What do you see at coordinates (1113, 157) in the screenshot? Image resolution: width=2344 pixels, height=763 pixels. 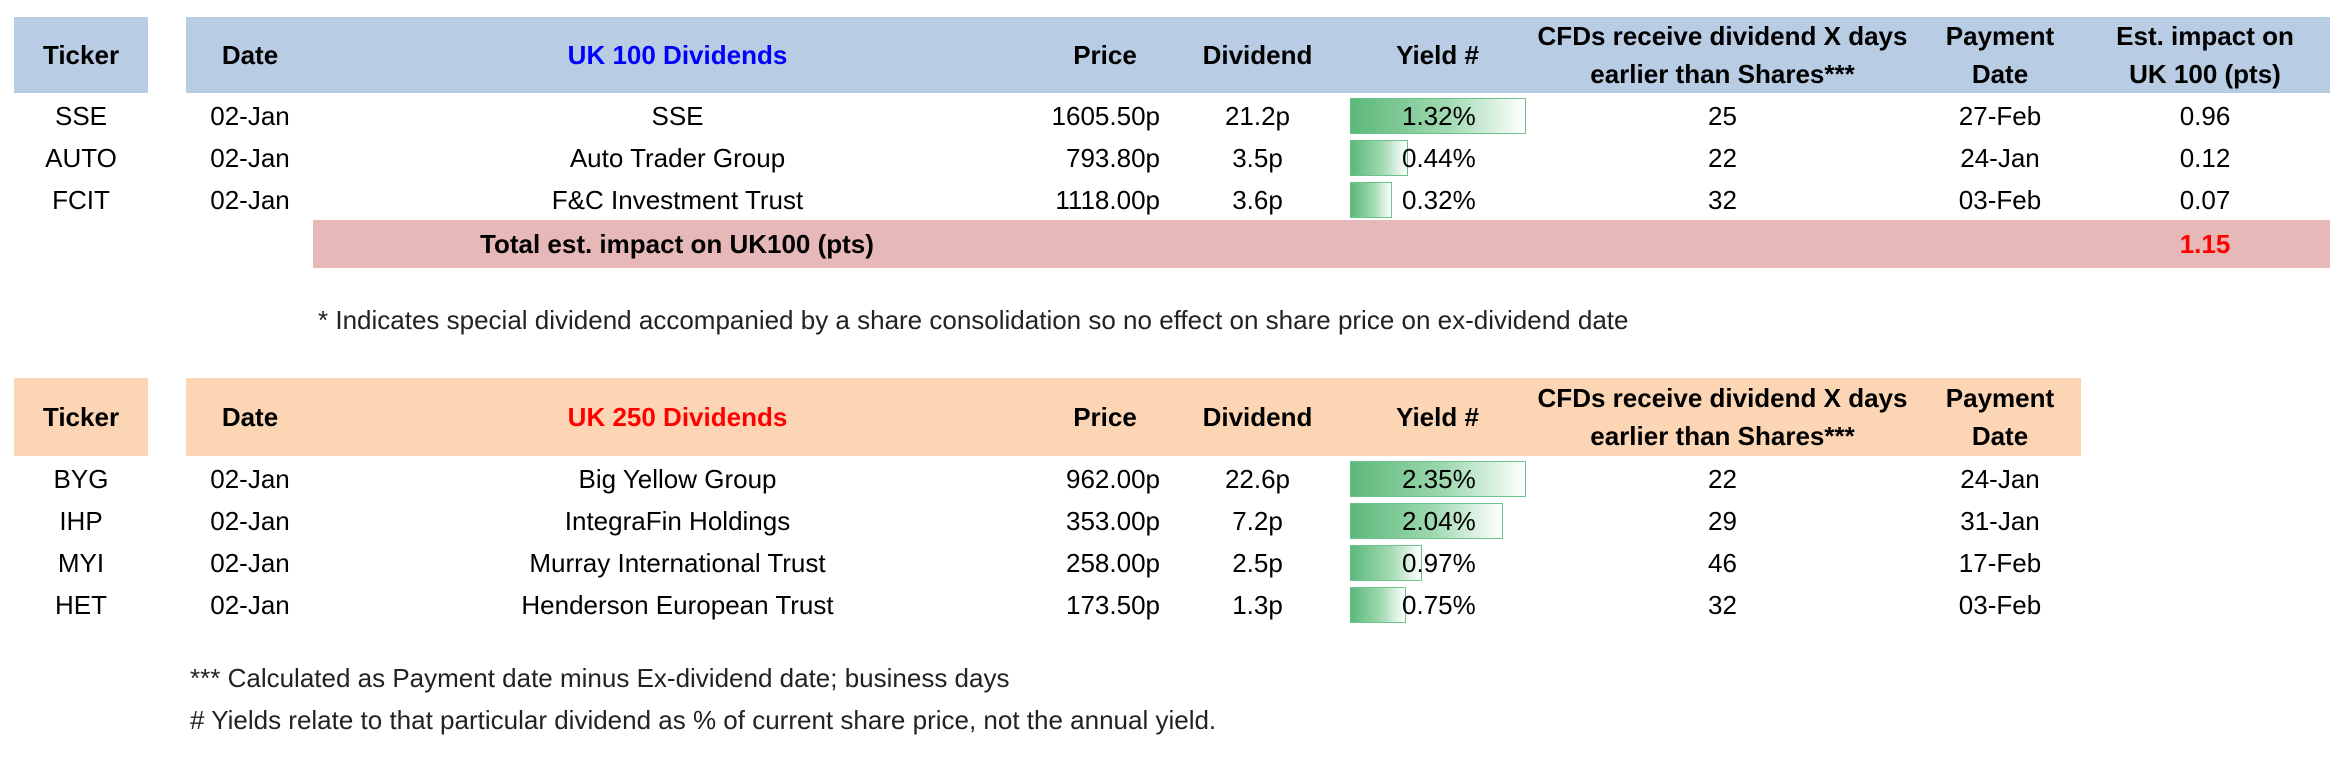 I see `uk100-row1-price: 793.80p` at bounding box center [1113, 157].